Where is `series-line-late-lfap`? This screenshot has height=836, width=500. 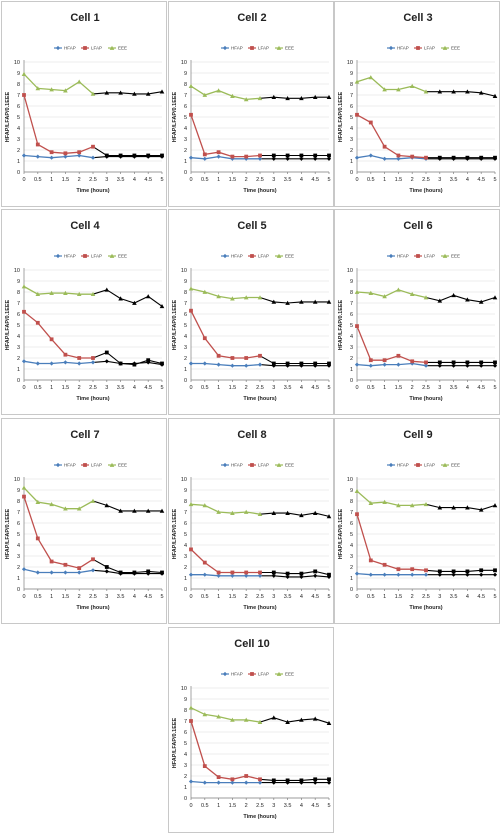
series-line-late-lfap is located at coordinates (127, 566).